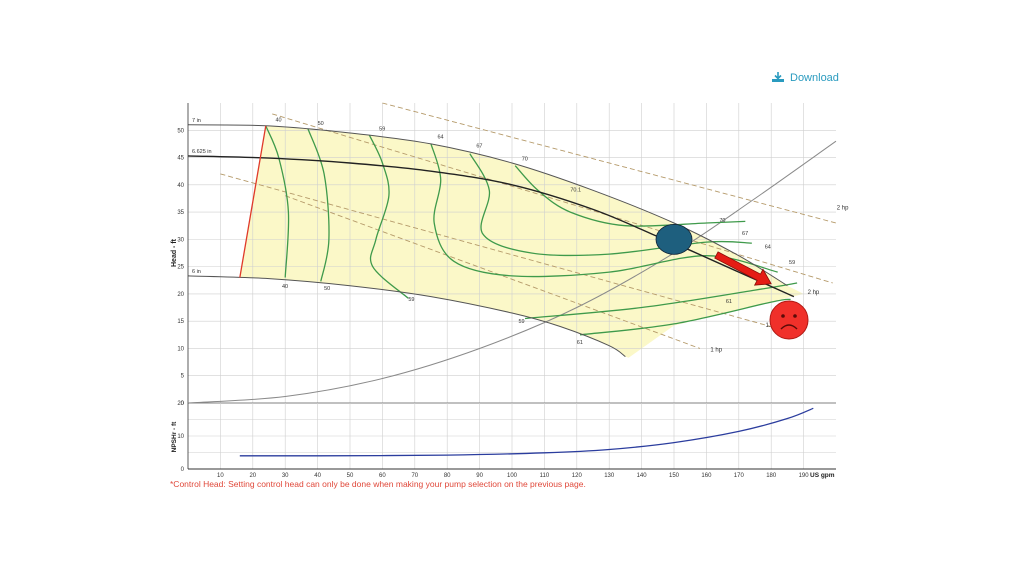 The image size is (1024, 576). What do you see at coordinates (414, 476) in the screenshot?
I see `x-tick-label: 70` at bounding box center [414, 476].